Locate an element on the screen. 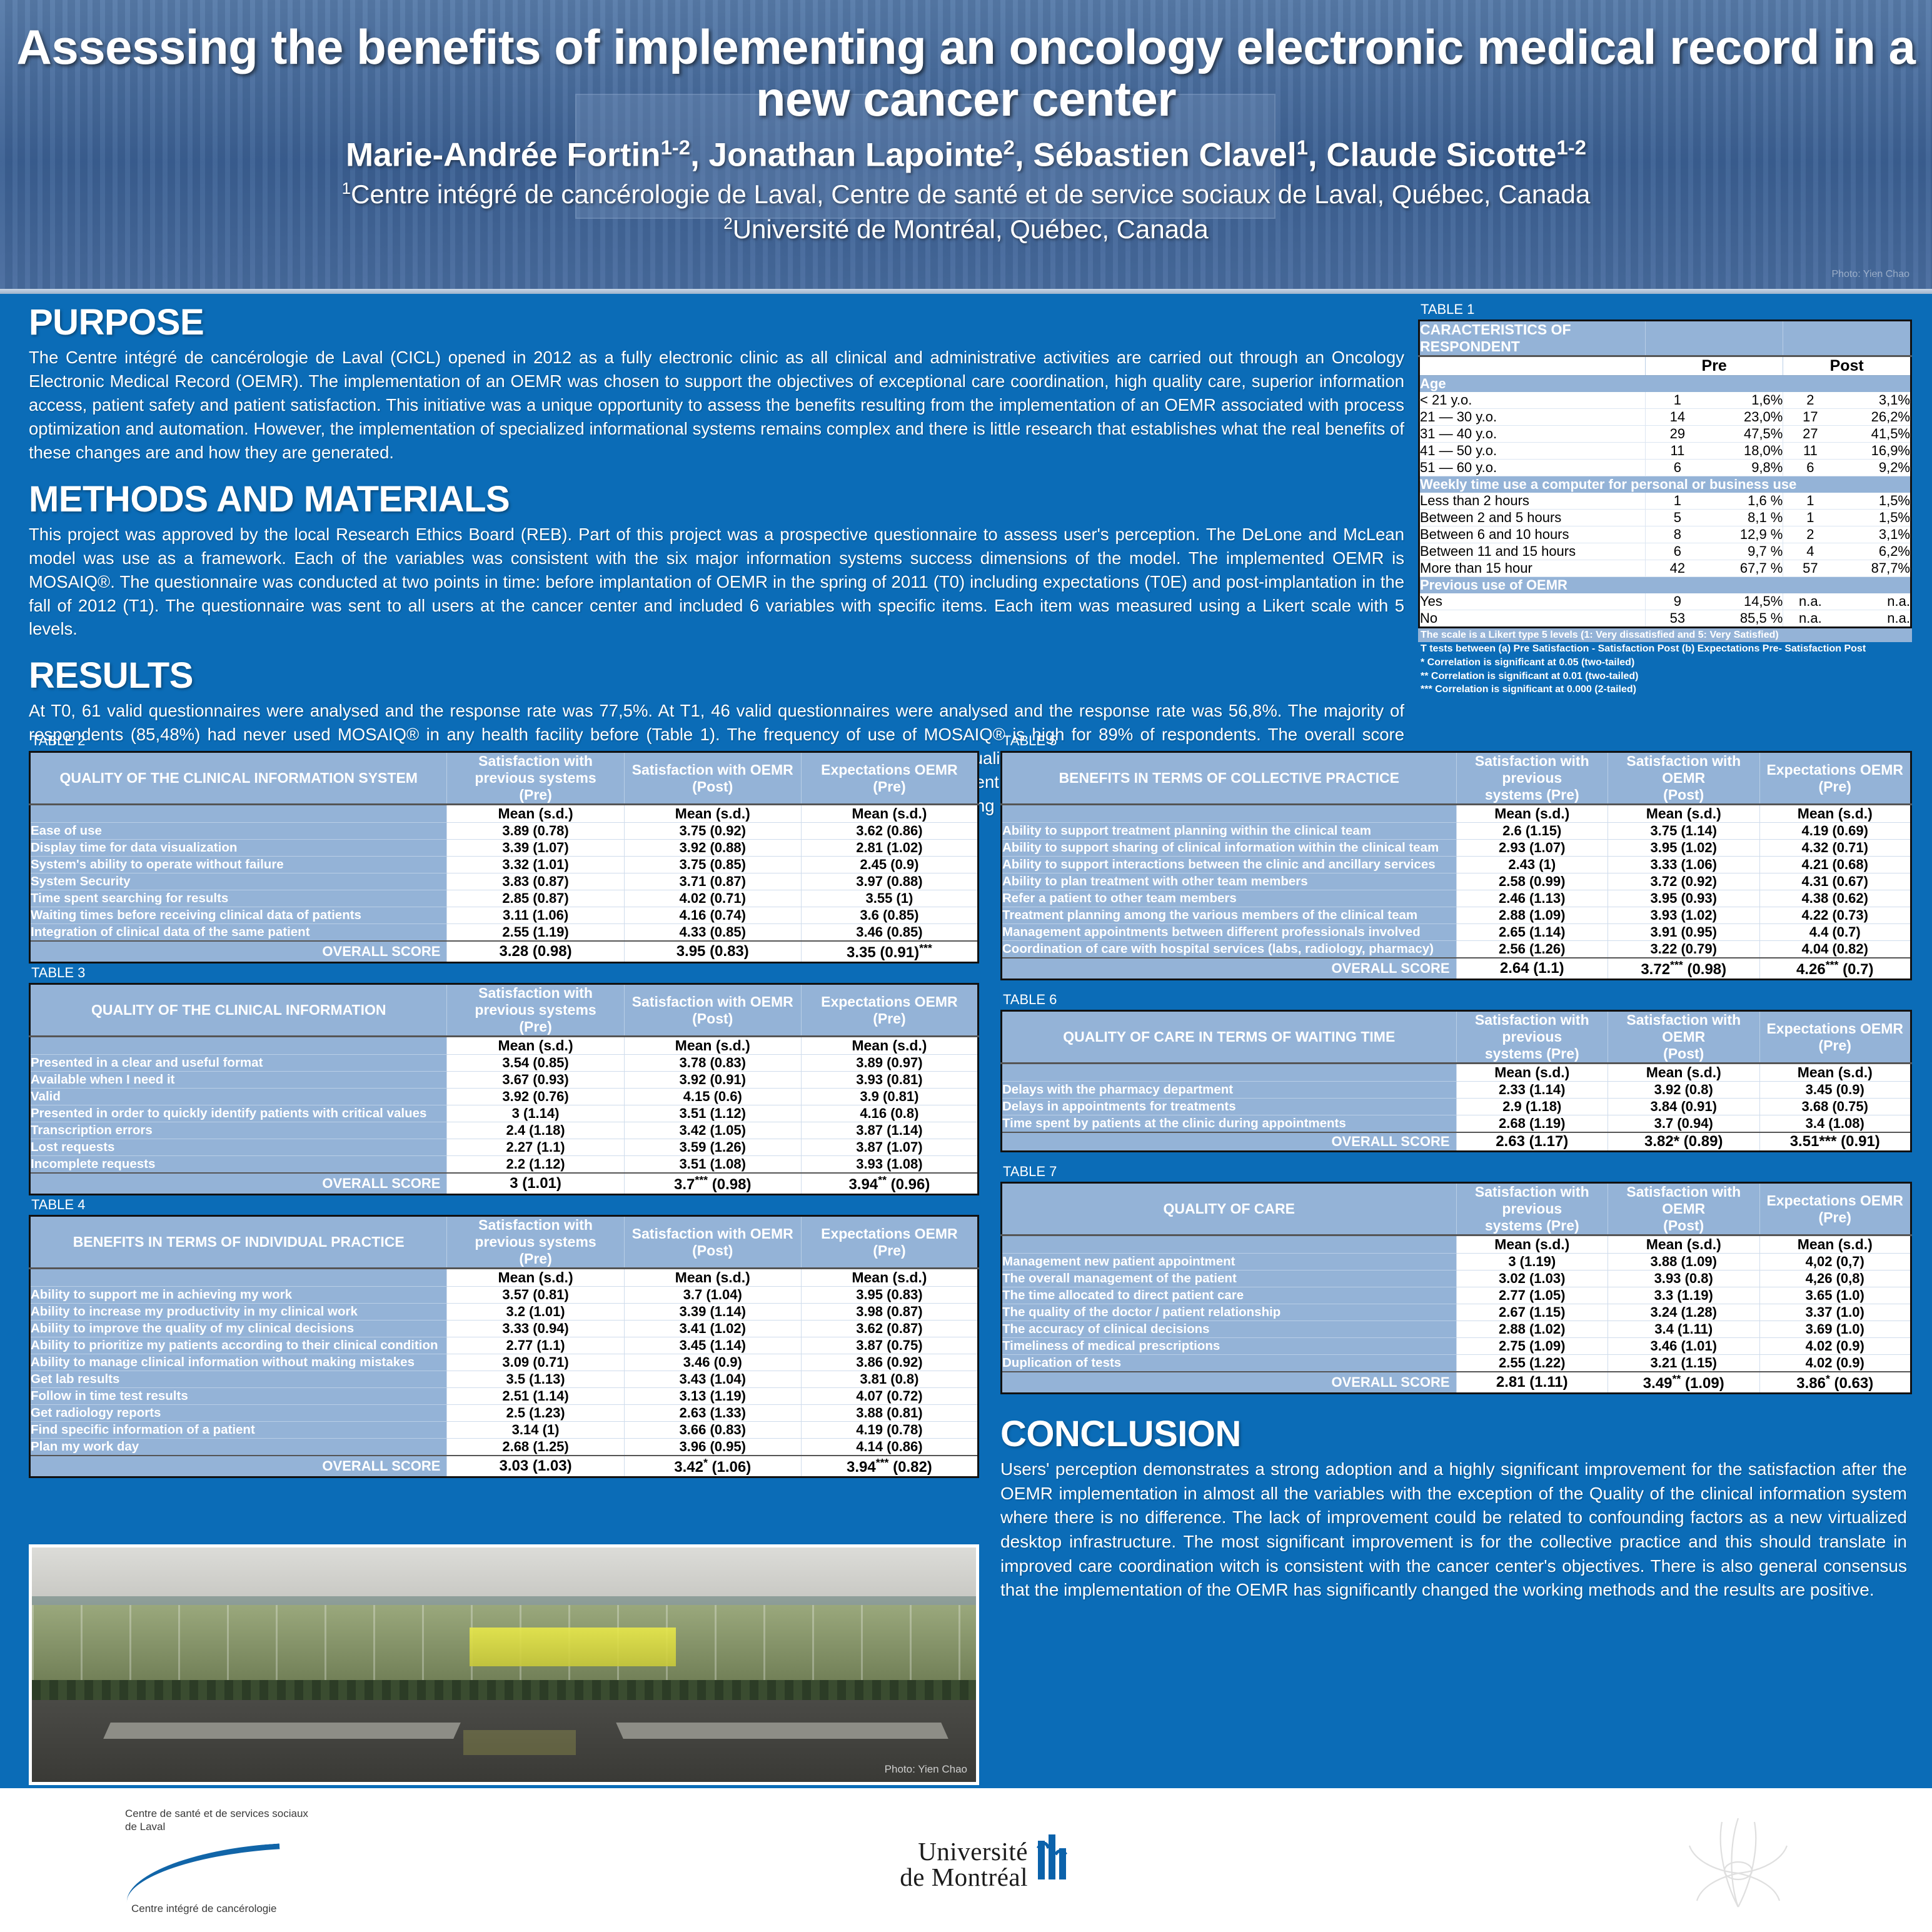 This screenshot has height=1932, width=1932. data-cell: 4,26 (0,8) is located at coordinates (1835, 1278).